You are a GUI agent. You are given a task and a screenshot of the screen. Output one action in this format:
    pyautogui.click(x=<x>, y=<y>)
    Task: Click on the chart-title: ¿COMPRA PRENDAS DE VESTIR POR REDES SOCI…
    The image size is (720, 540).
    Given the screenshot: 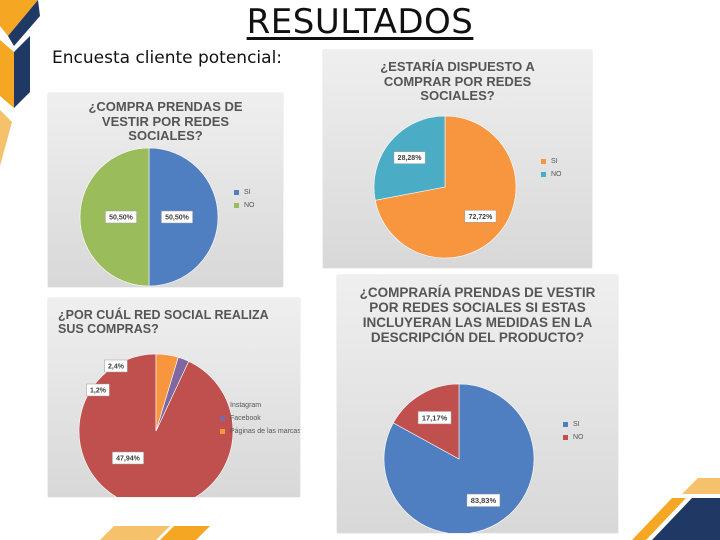 What is the action you would take?
    pyautogui.click(x=165, y=121)
    